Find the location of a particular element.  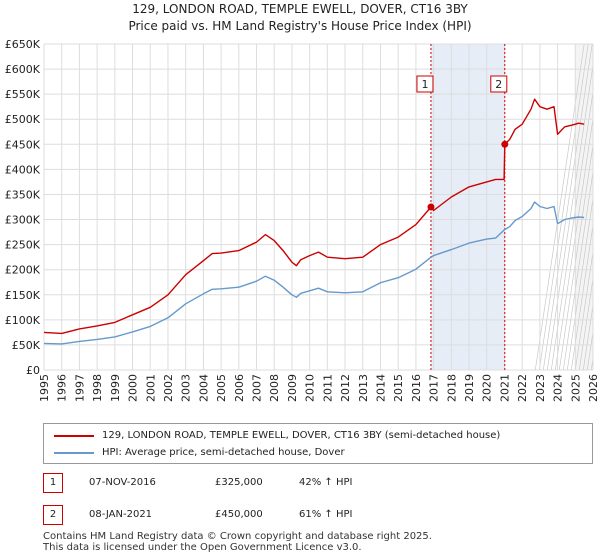

transaction-date: 08-JAN-2021 is located at coordinates (121, 514).